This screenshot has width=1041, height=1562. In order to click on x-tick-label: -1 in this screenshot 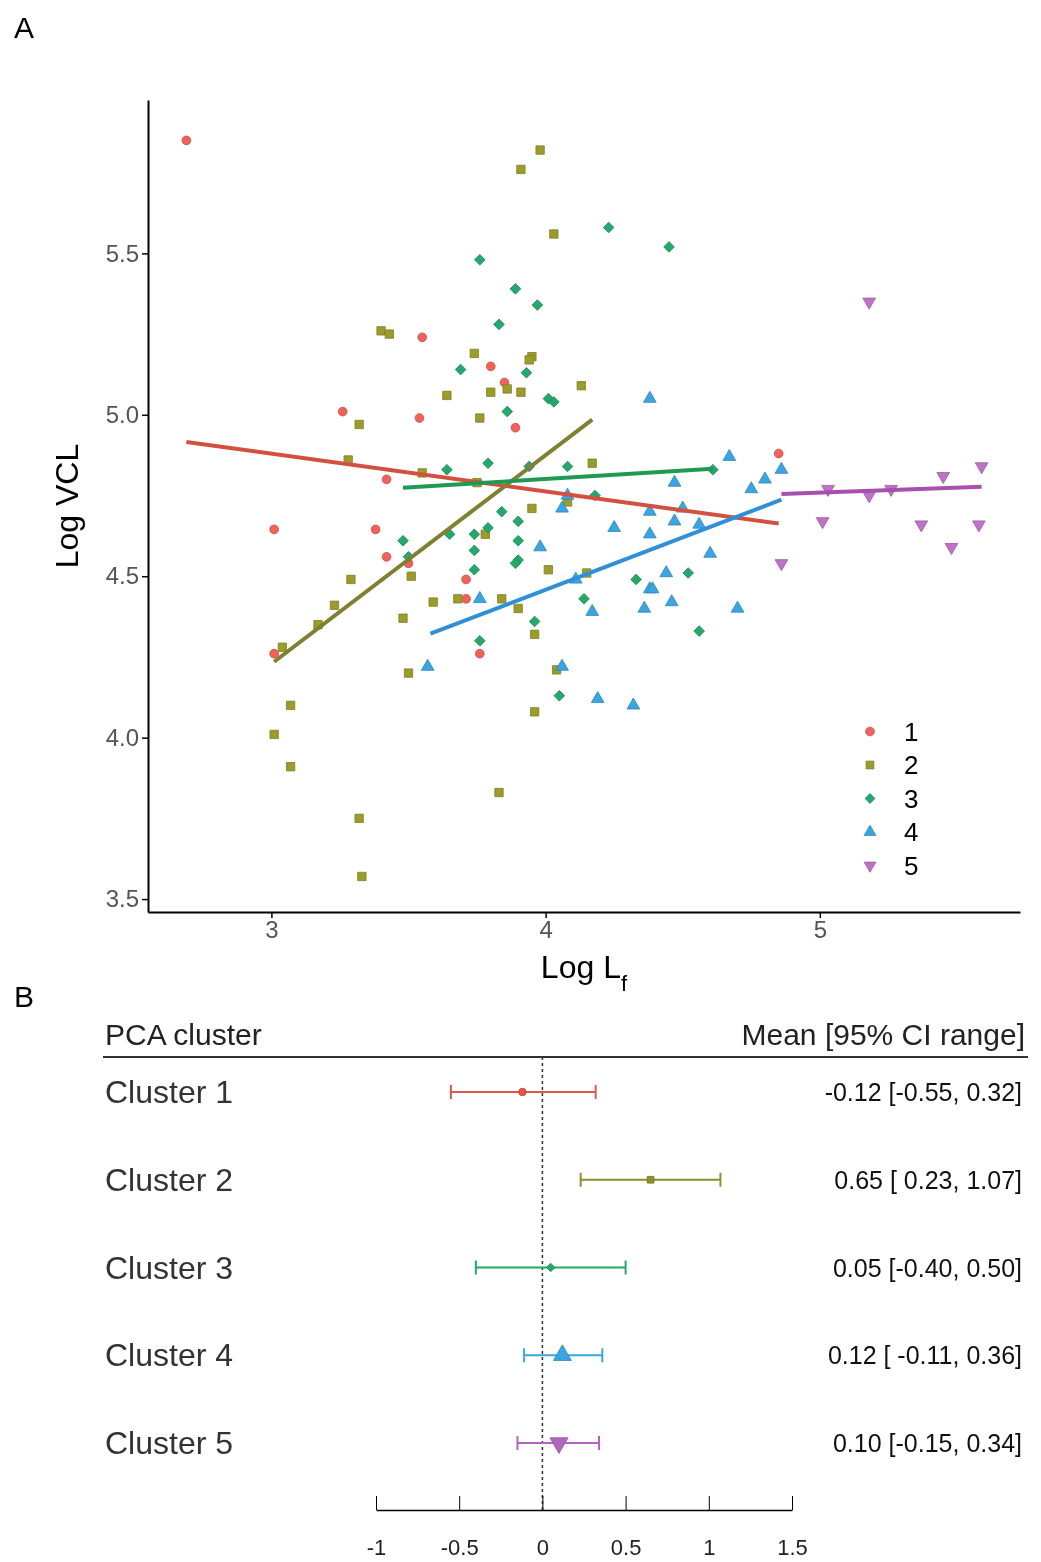, I will do `click(376, 1547)`.